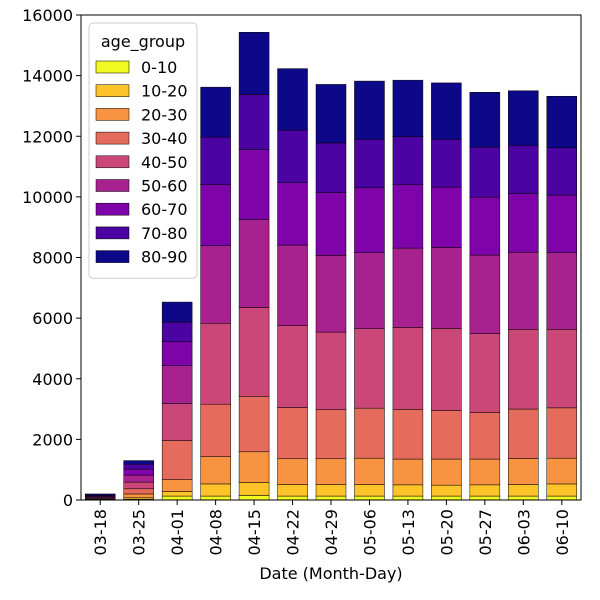 The height and width of the screenshot is (600, 600). I want to click on legend-label-60-70: 60-70, so click(164, 209).